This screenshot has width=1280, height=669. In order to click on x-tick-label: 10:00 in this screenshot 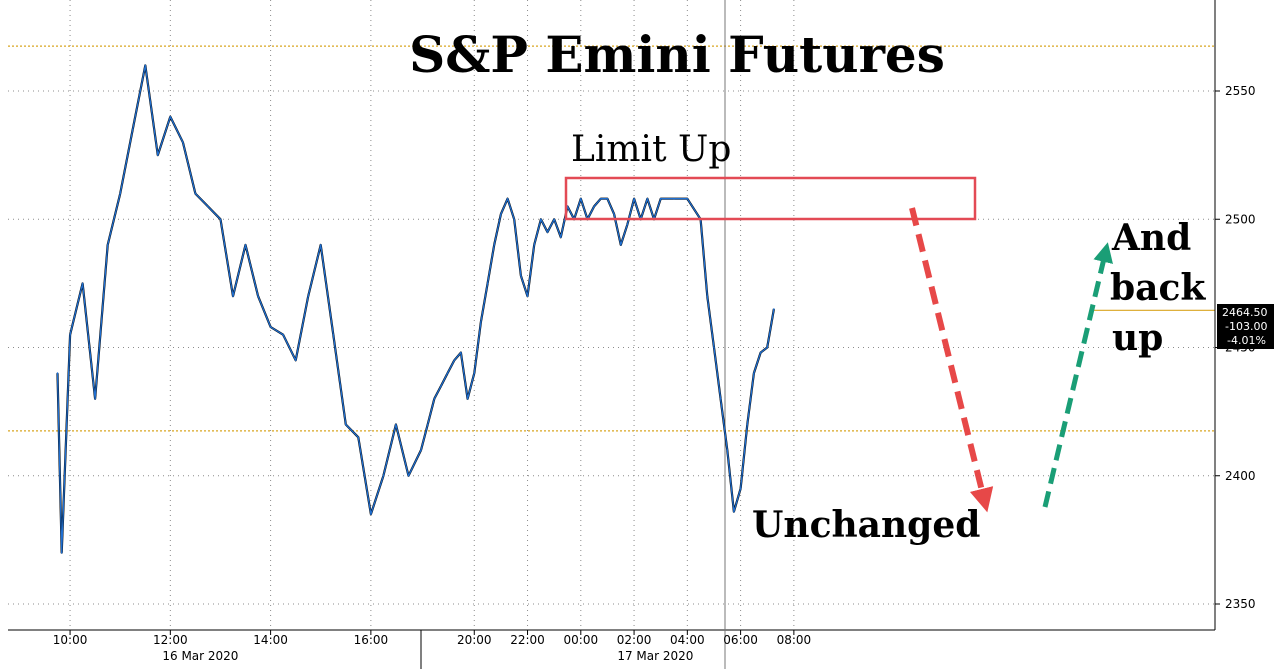, I will do `click(70, 640)`.